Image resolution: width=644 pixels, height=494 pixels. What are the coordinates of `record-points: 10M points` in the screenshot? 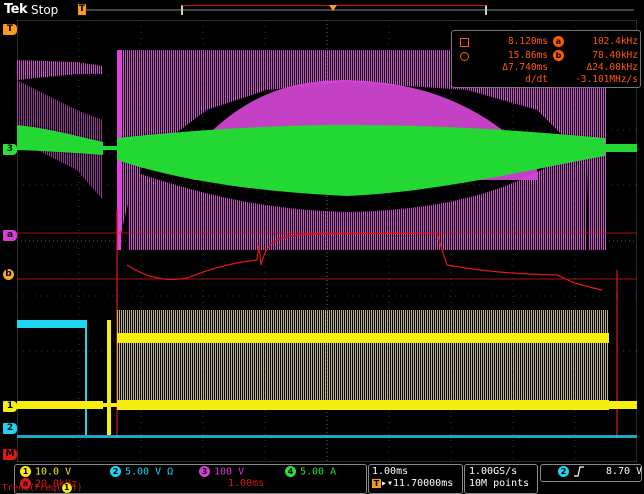 It's located at (499, 483).